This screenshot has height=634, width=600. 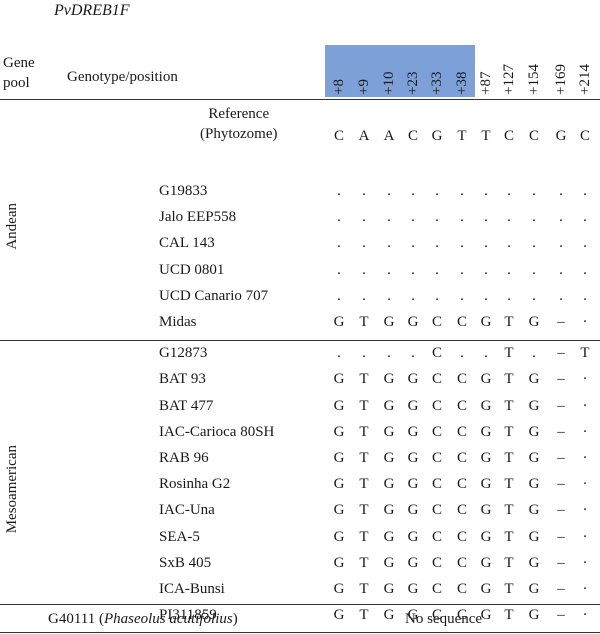 What do you see at coordinates (437, 83) in the screenshot?
I see `position-header: +33` at bounding box center [437, 83].